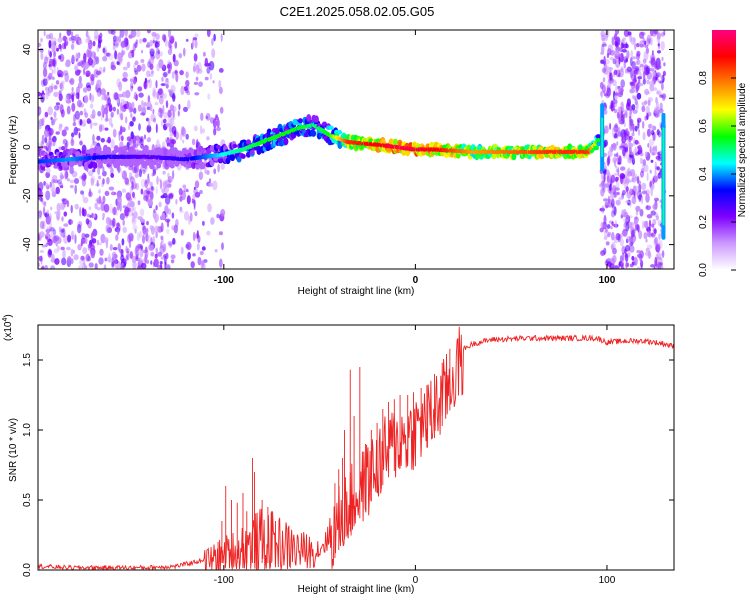 This screenshot has width=750, height=600. Describe the element at coordinates (27, 195) in the screenshot. I see `spectrogram-y-tick-label: -20` at that location.